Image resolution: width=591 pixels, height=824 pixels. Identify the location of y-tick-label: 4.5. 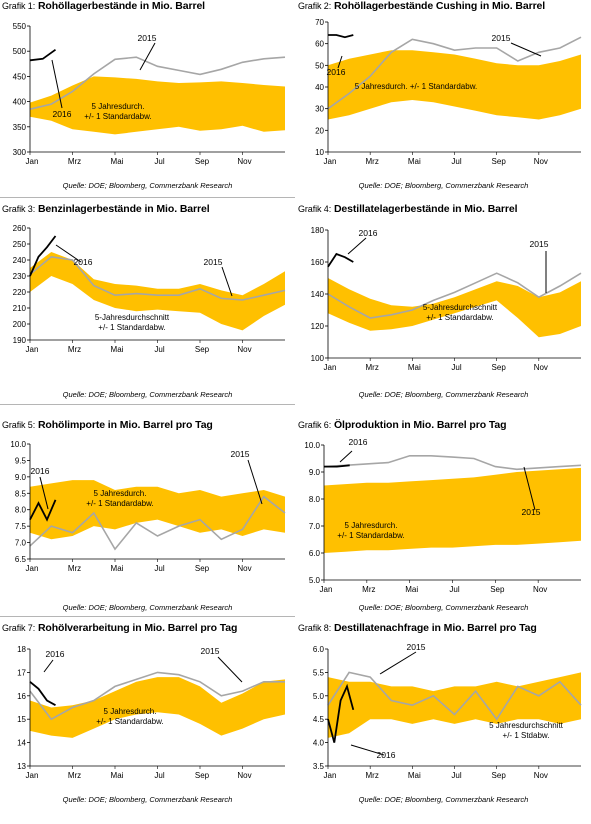
(319, 719).